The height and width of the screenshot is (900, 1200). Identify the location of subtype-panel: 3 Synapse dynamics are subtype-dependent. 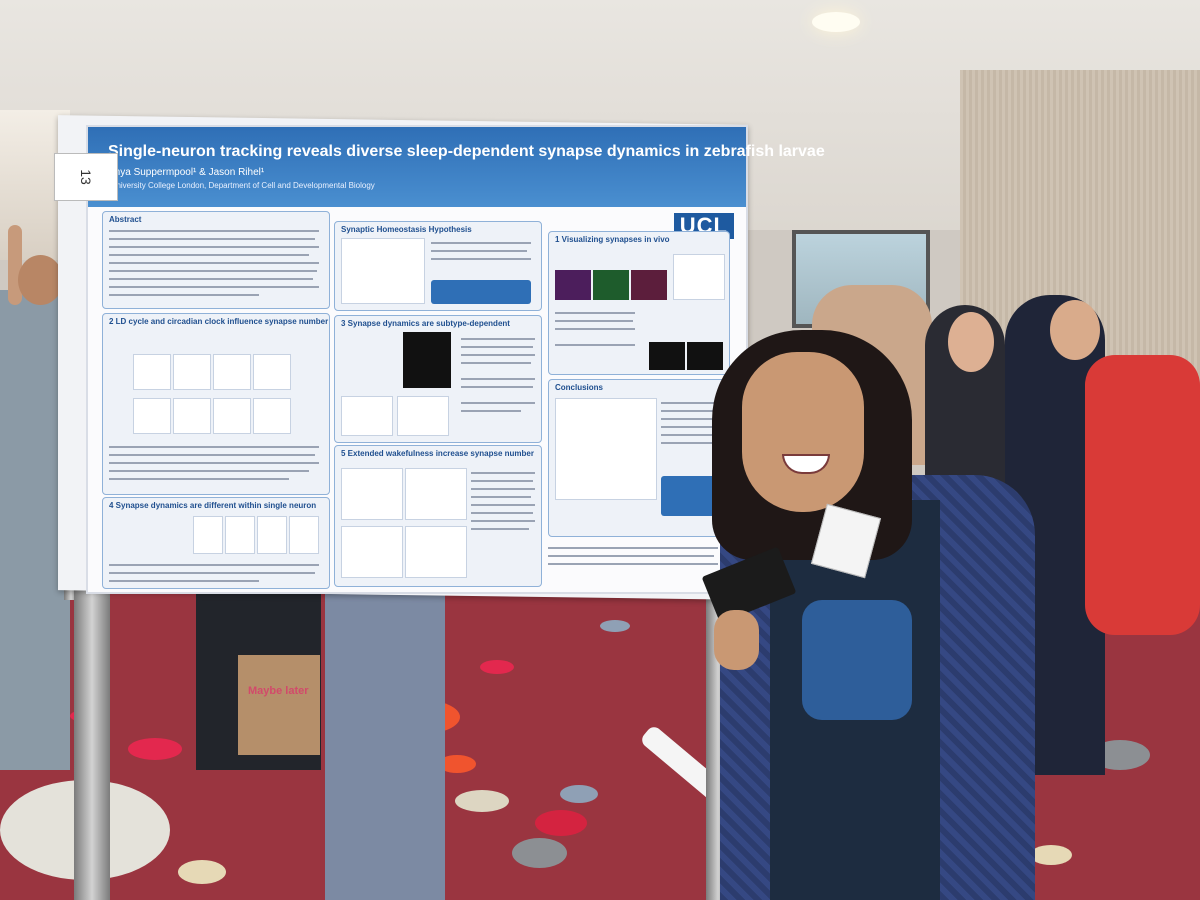
(438, 379).